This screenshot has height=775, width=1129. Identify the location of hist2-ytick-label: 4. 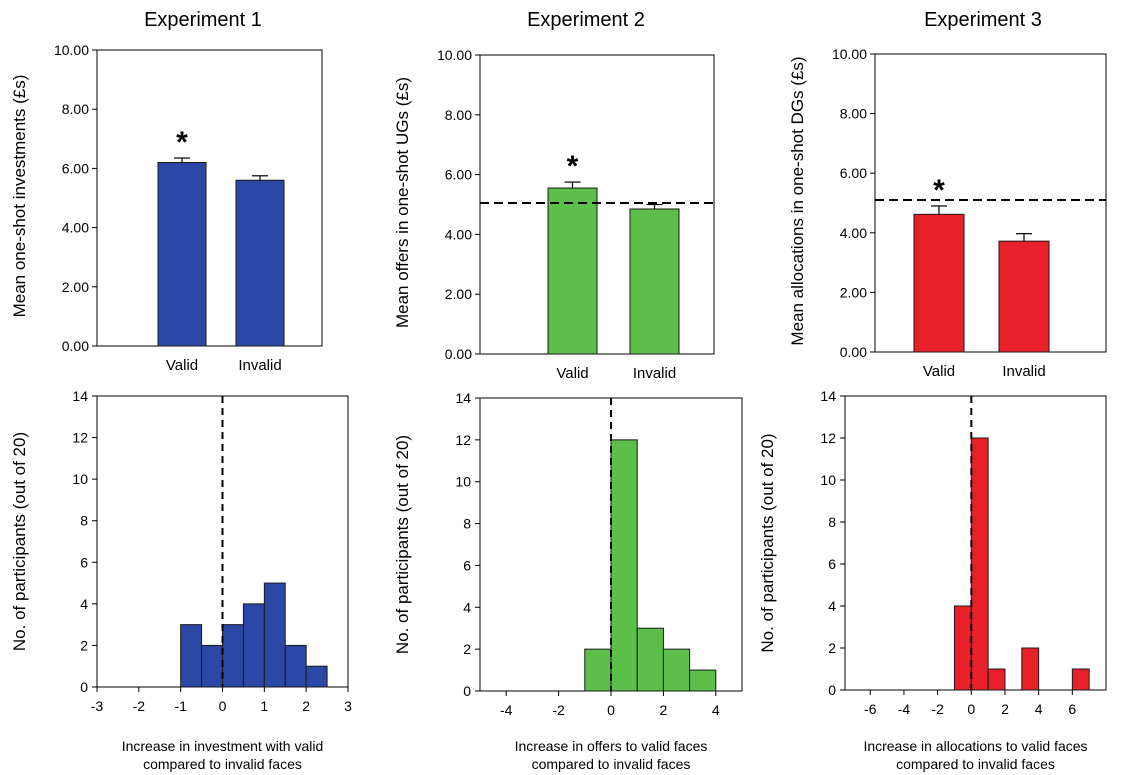
(467, 607).